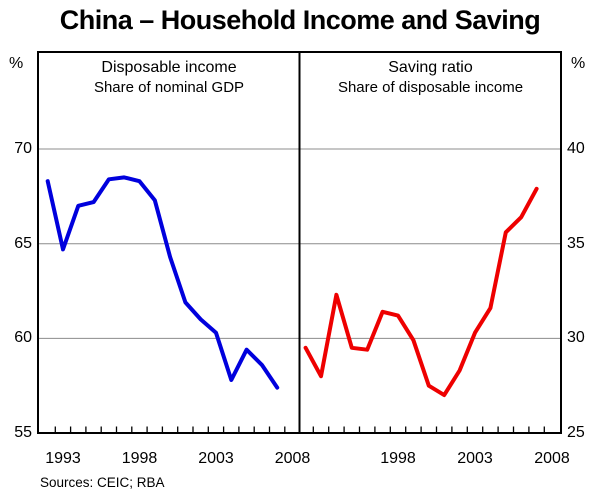  Describe the element at coordinates (16, 63) in the screenshot. I see `left-axis-unit-label: %` at that location.